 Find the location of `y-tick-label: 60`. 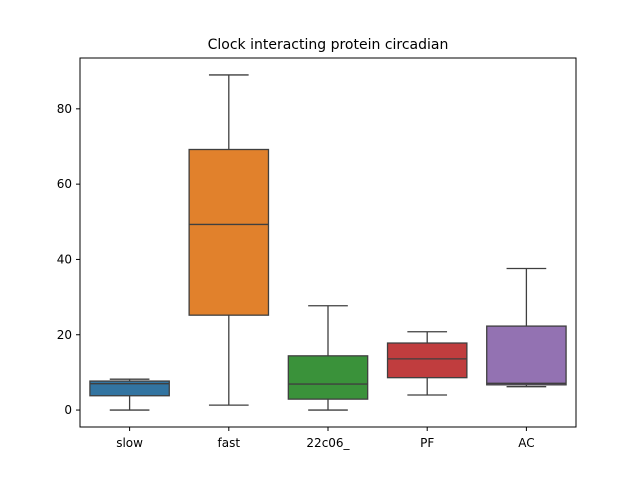

y-tick-label: 60 is located at coordinates (64, 184).